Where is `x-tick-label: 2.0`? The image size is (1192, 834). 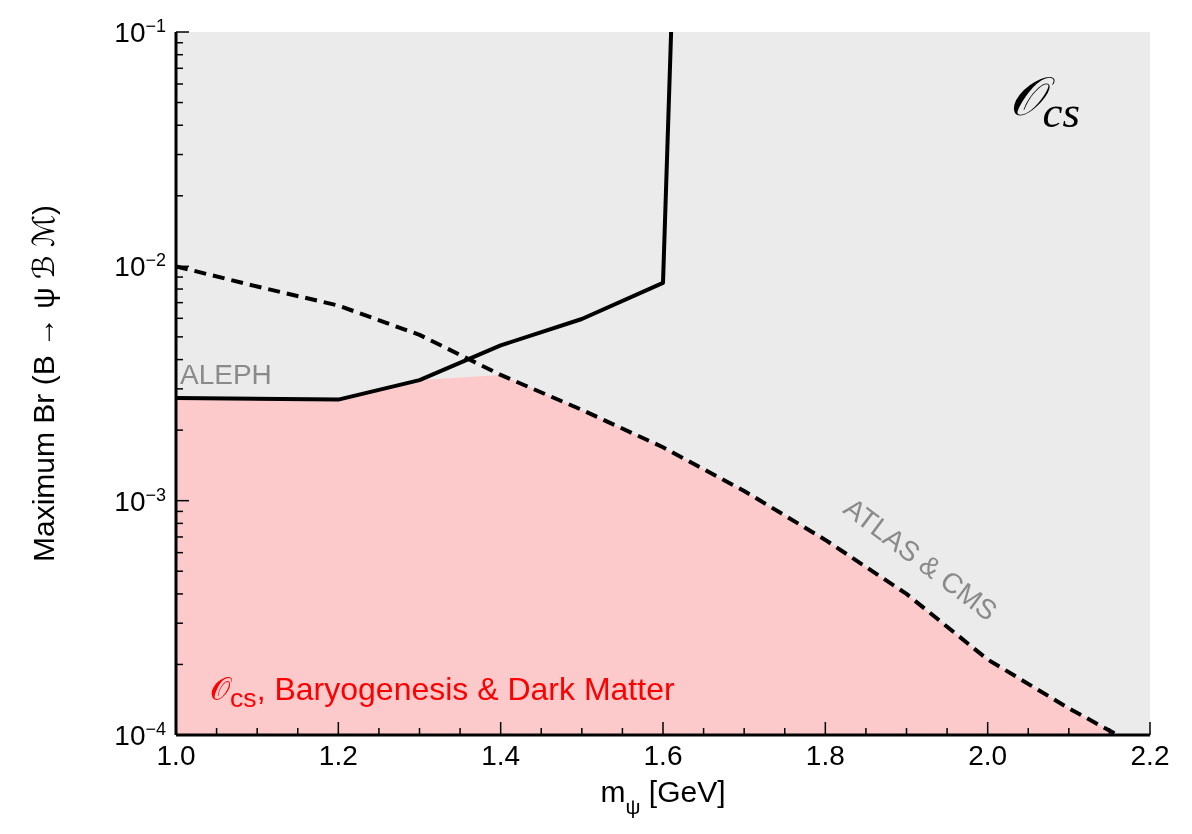
x-tick-label: 2.0 is located at coordinates (988, 755).